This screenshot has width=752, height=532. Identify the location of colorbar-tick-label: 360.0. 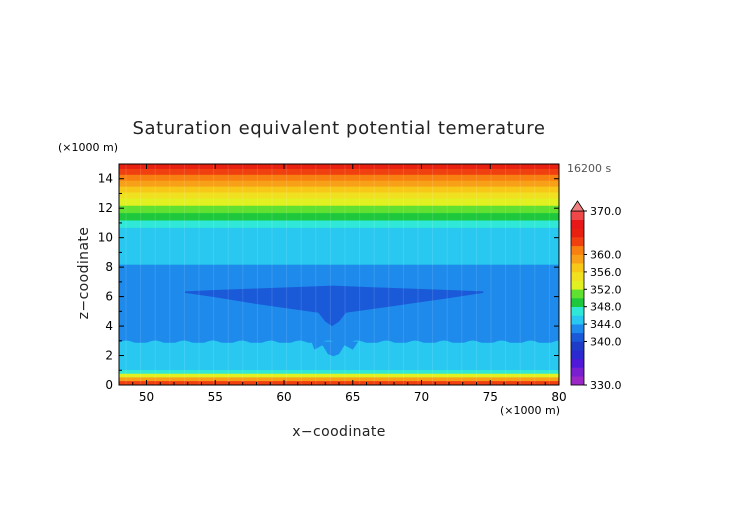
(606, 255).